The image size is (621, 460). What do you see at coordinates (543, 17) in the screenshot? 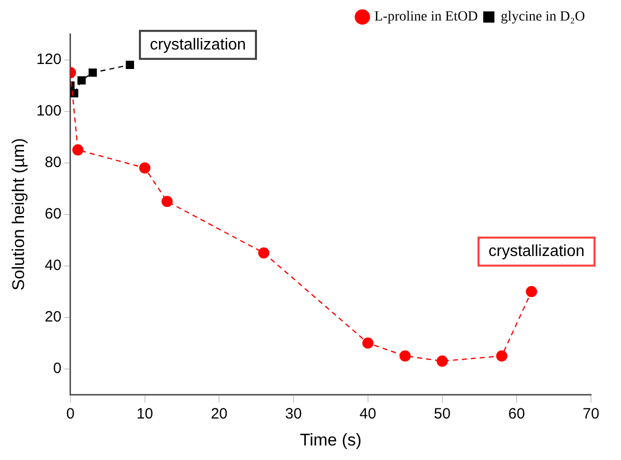
I see `legend-label: glycine in D₂O` at bounding box center [543, 17].